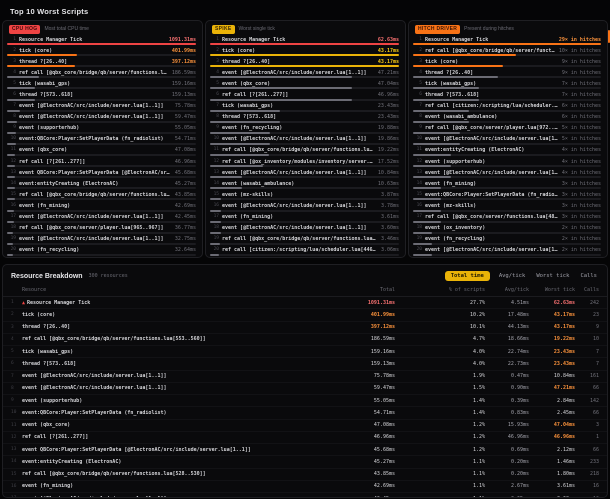 The image size is (610, 499). What do you see at coordinates (508, 184) in the screenshot?
I see `list-item: 14 event (fn_mining) 3× in hitches` at bounding box center [508, 184].